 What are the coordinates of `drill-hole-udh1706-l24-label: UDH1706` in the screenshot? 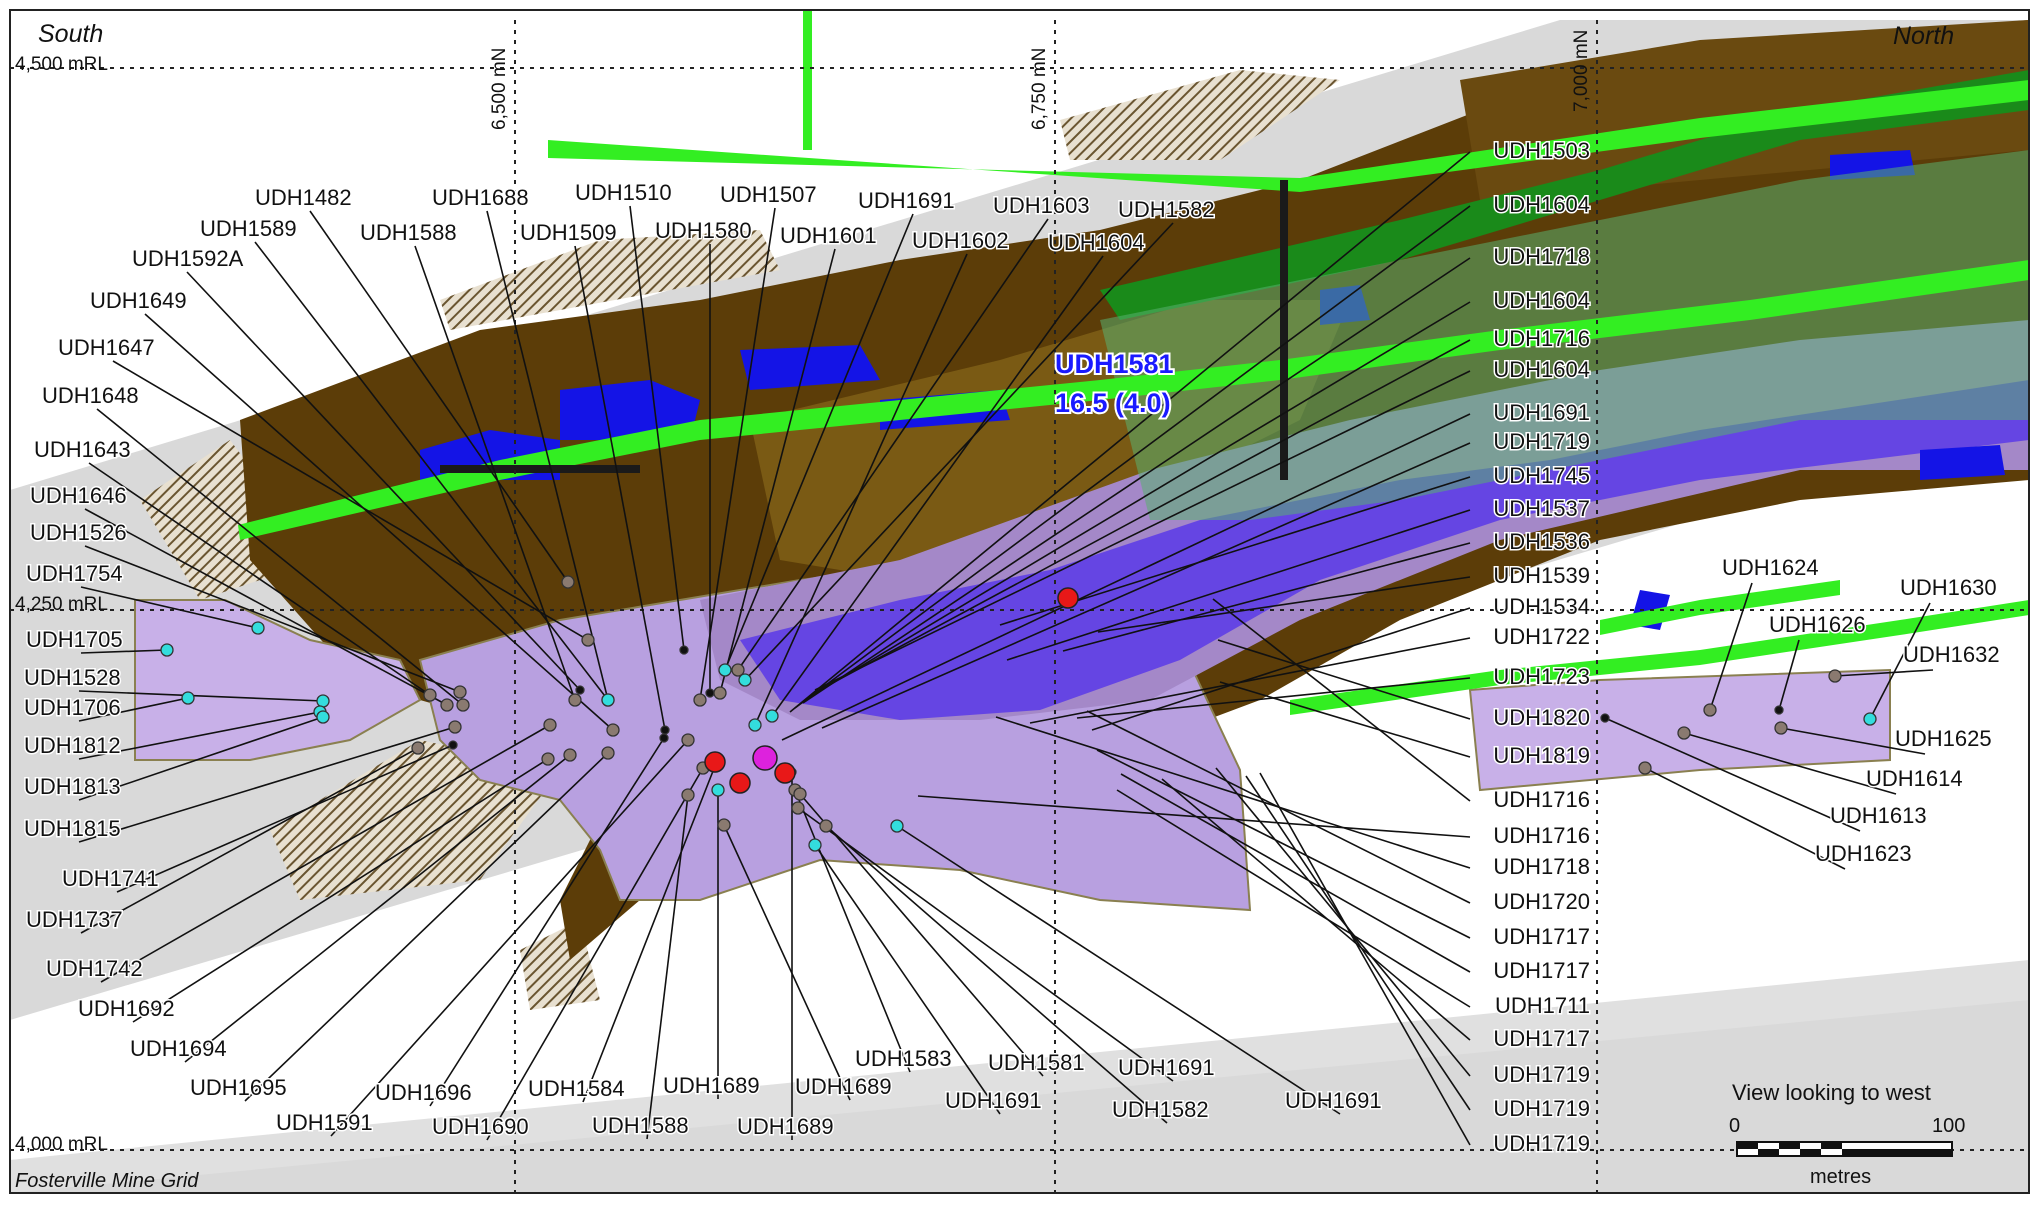 It's located at (72, 707).